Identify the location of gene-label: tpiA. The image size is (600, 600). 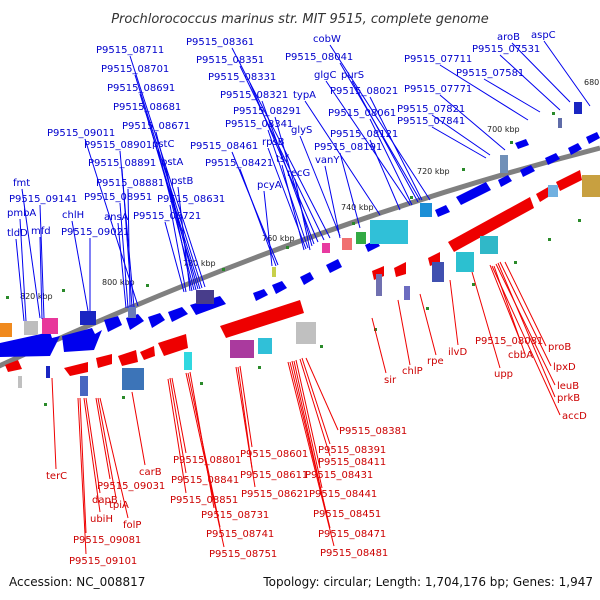
(119, 505).